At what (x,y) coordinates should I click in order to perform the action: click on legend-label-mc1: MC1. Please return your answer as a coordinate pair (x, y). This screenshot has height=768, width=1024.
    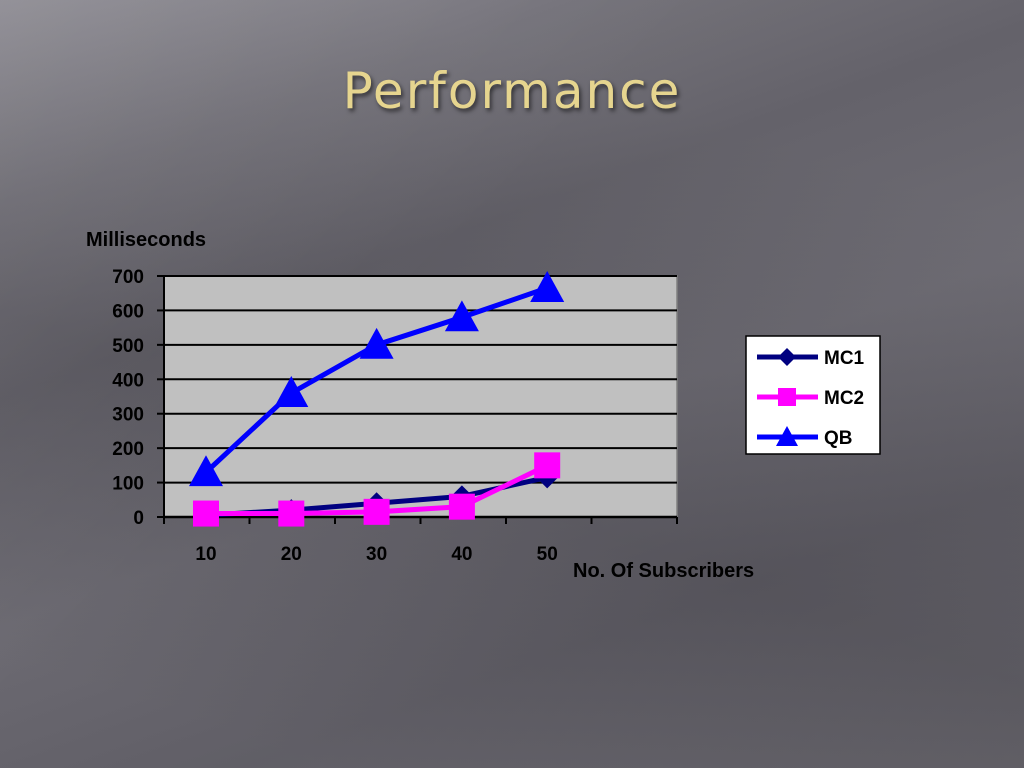
    Looking at the image, I should click on (844, 358).